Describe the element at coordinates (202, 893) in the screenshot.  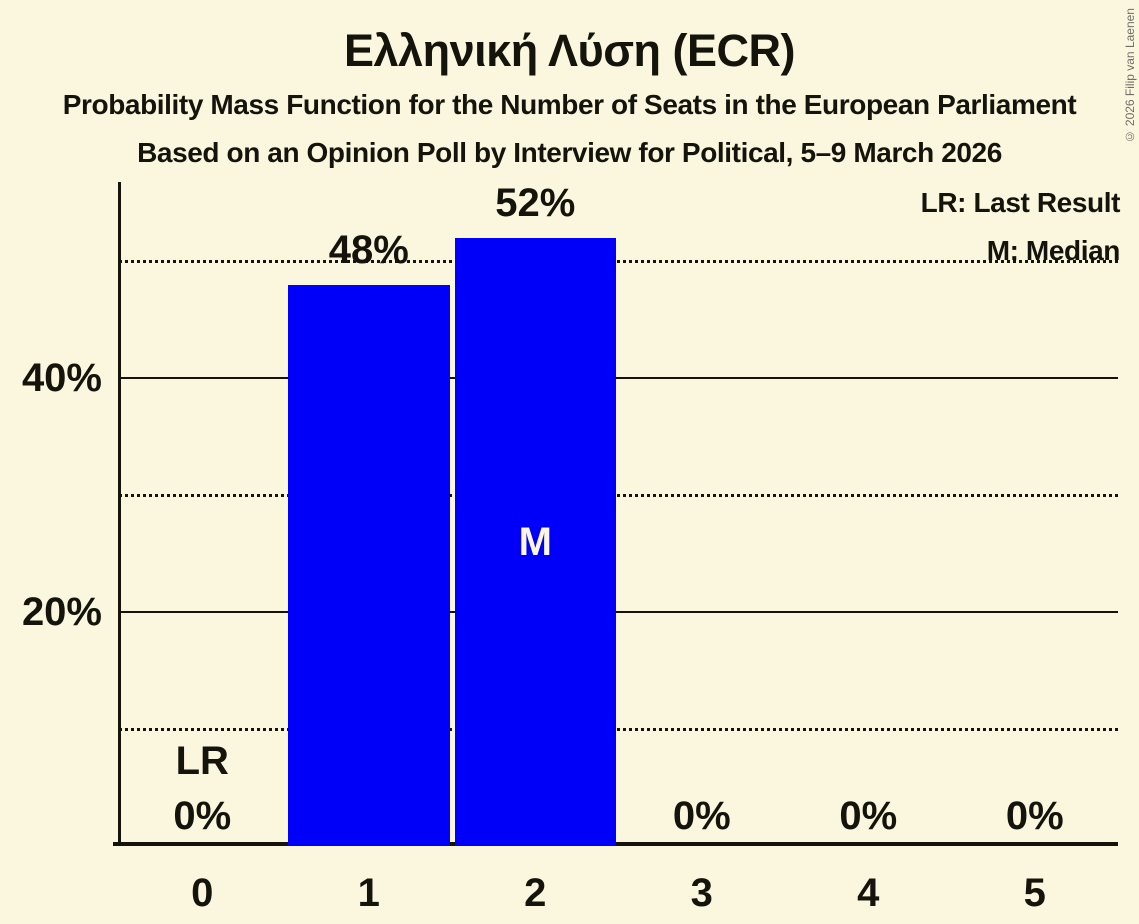
I see `x-tick-label-0: 0` at that location.